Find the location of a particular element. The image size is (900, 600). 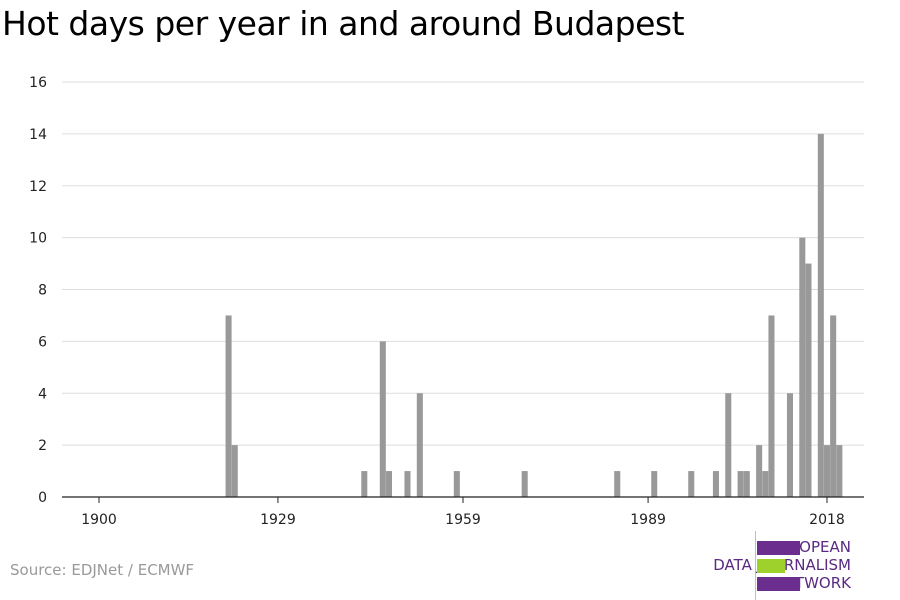

bar-2000 is located at coordinates (715, 484).